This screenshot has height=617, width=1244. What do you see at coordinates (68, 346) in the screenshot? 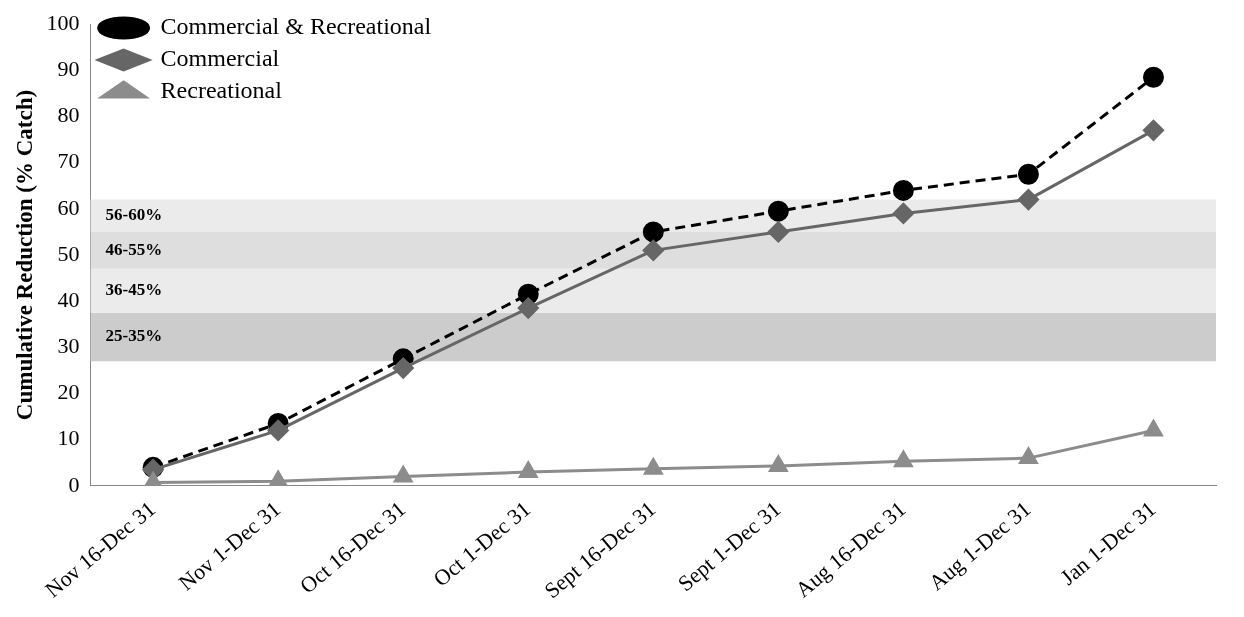
I see `y-tick-label: 30` at bounding box center [68, 346].